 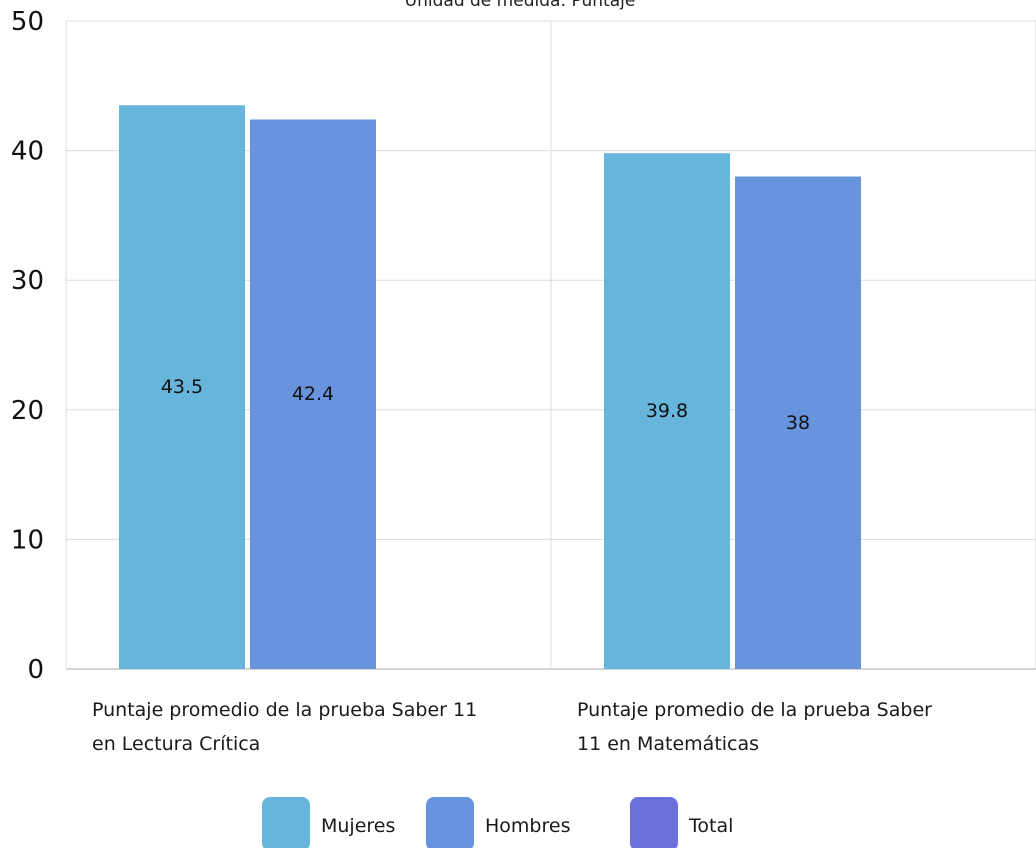 What do you see at coordinates (286, 822) in the screenshot?
I see `legend-swatch-mujeres` at bounding box center [286, 822].